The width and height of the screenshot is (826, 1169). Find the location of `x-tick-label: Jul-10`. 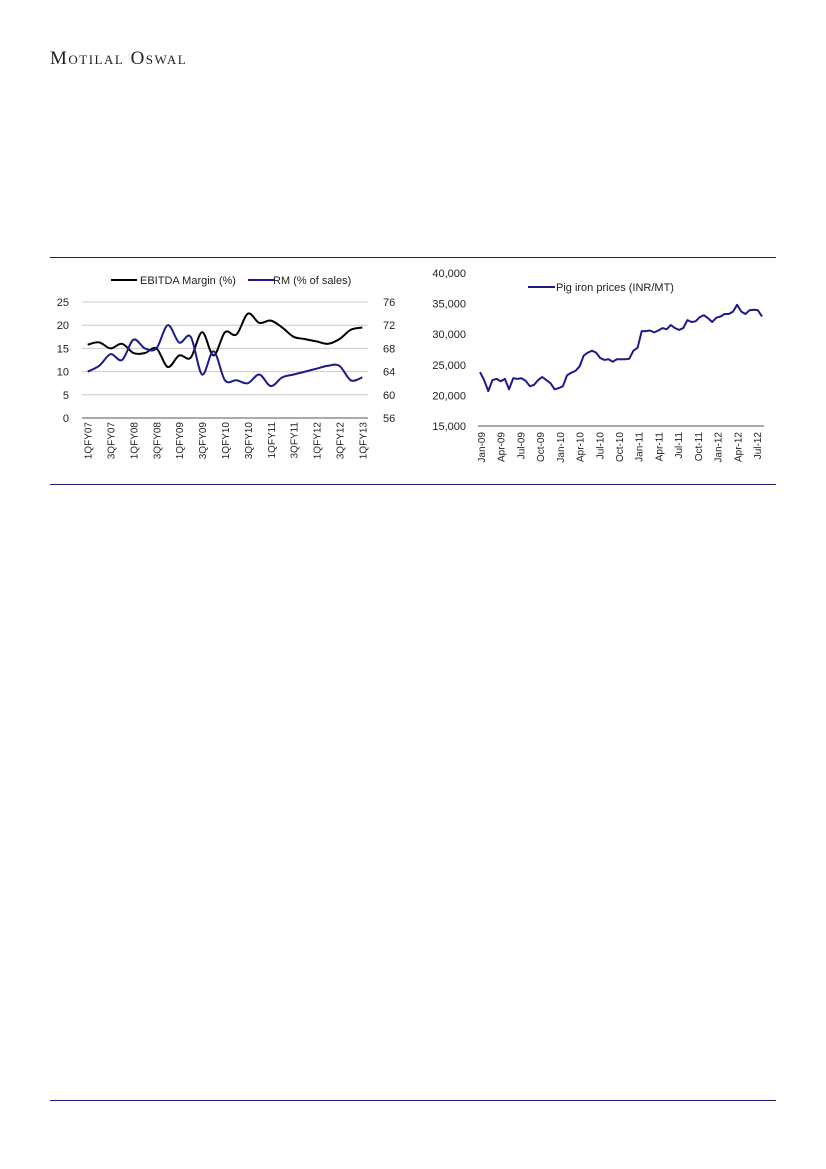

x-tick-label: Jul-10 is located at coordinates (600, 446).